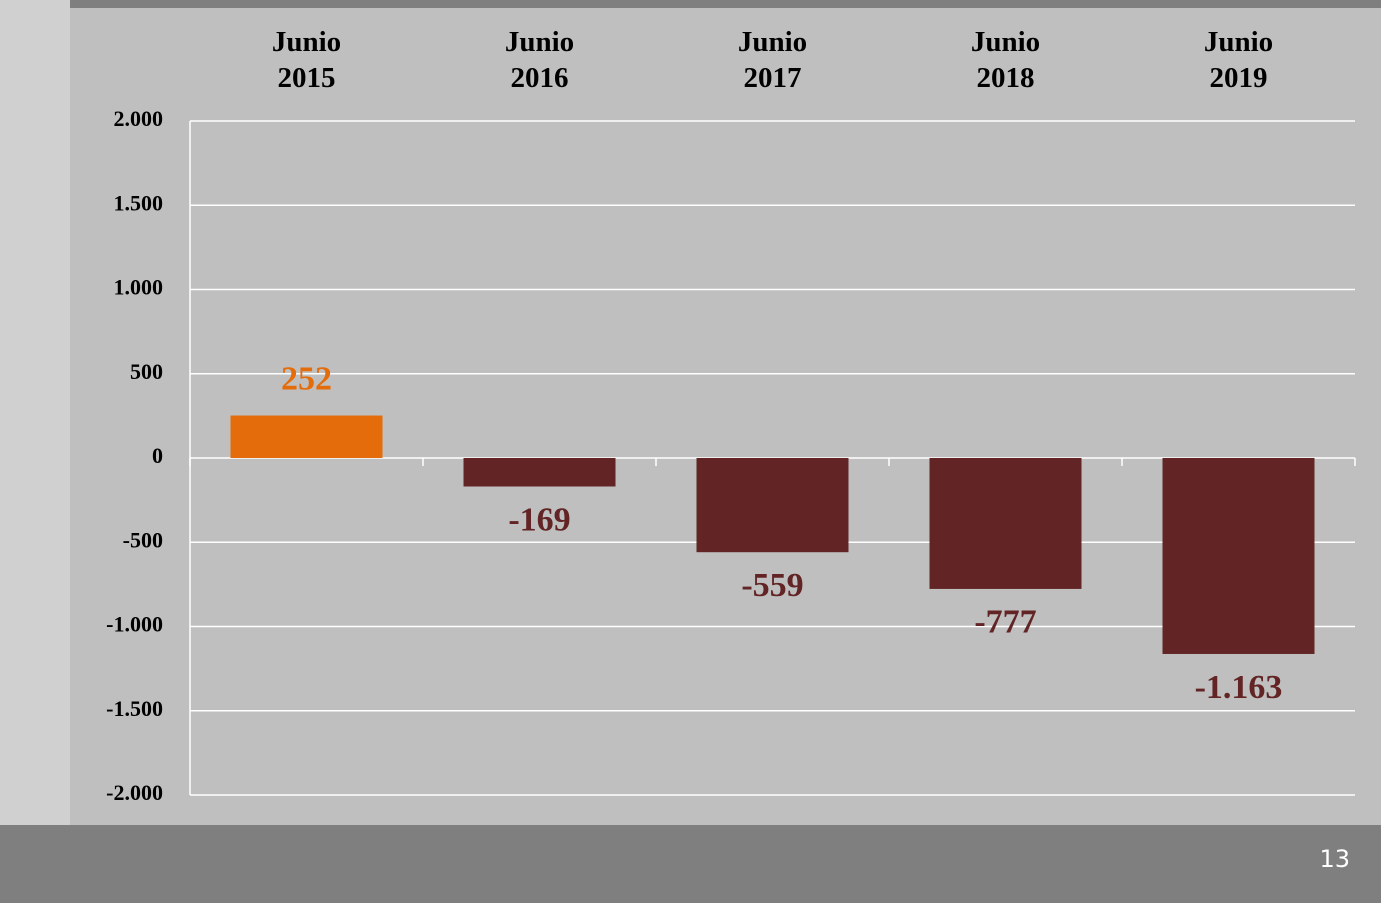  Describe the element at coordinates (139, 118) in the screenshot. I see `y-tick-label: 2.000` at that location.